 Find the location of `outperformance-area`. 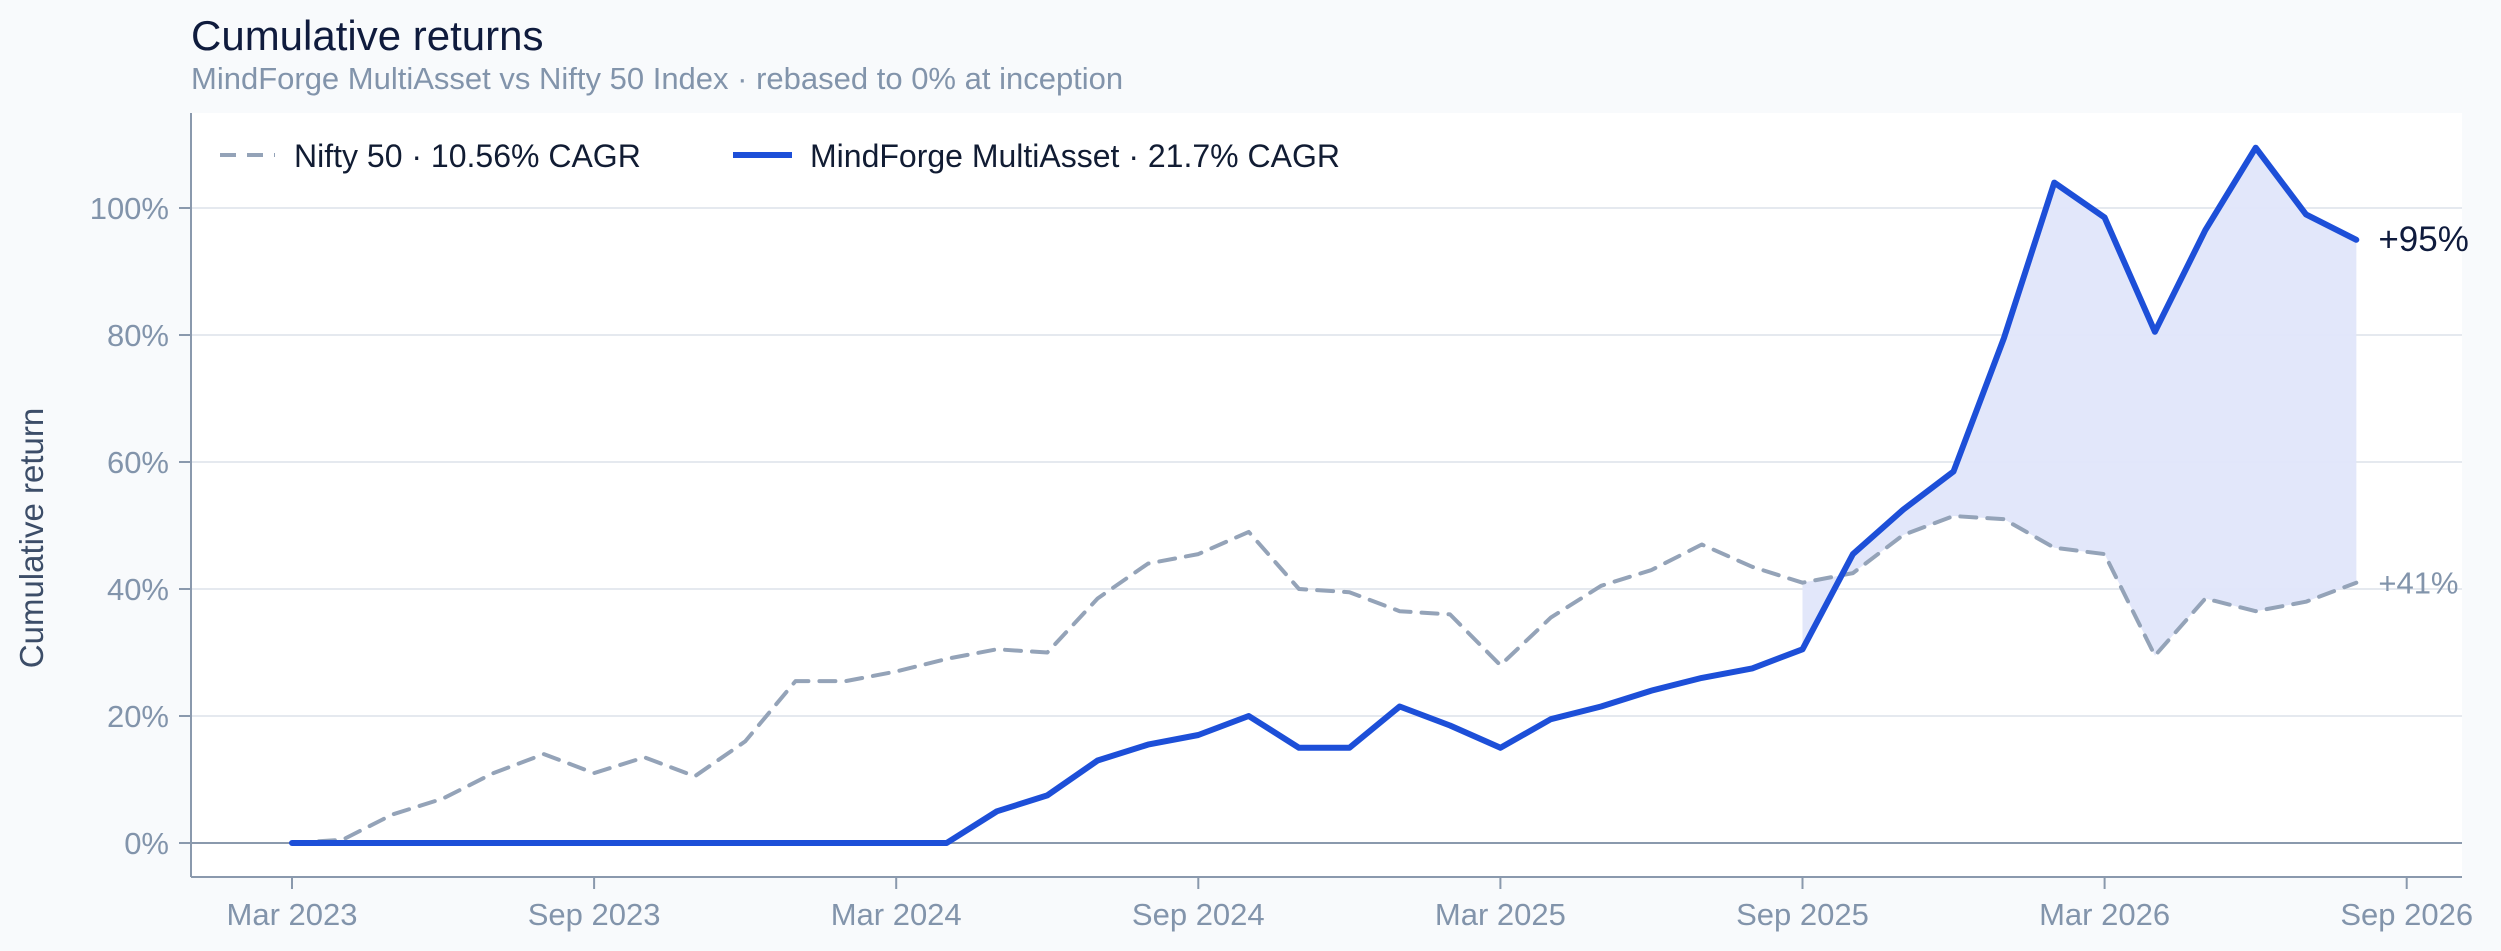

outperformance-area is located at coordinates (2079, 401).